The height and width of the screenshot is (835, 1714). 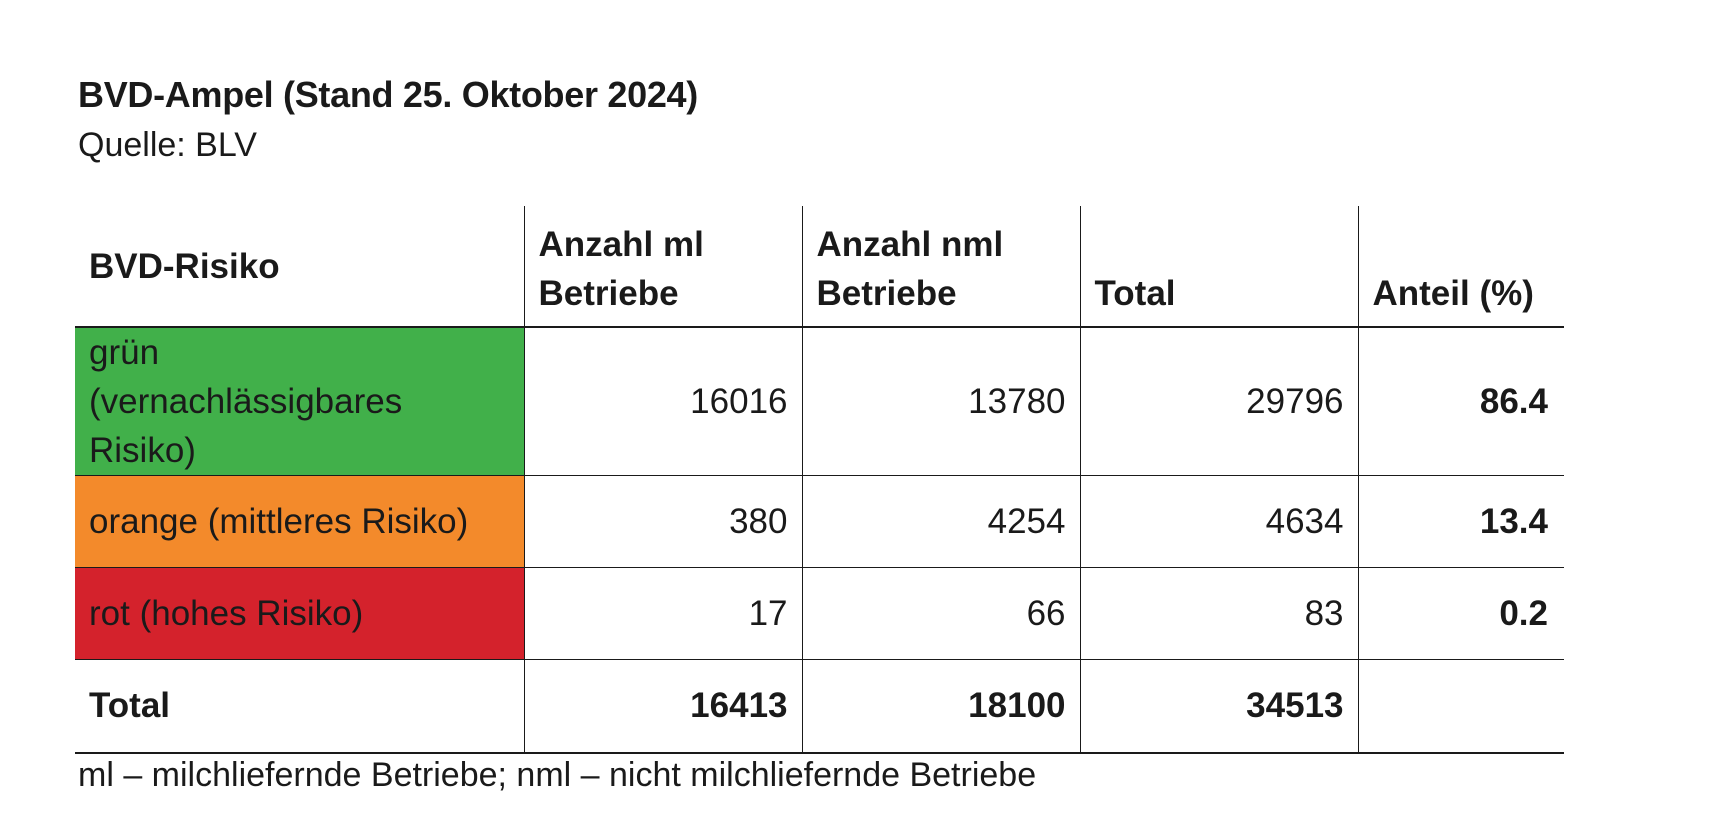 I want to click on cell-gruen-total: 29796, so click(x=1218, y=401).